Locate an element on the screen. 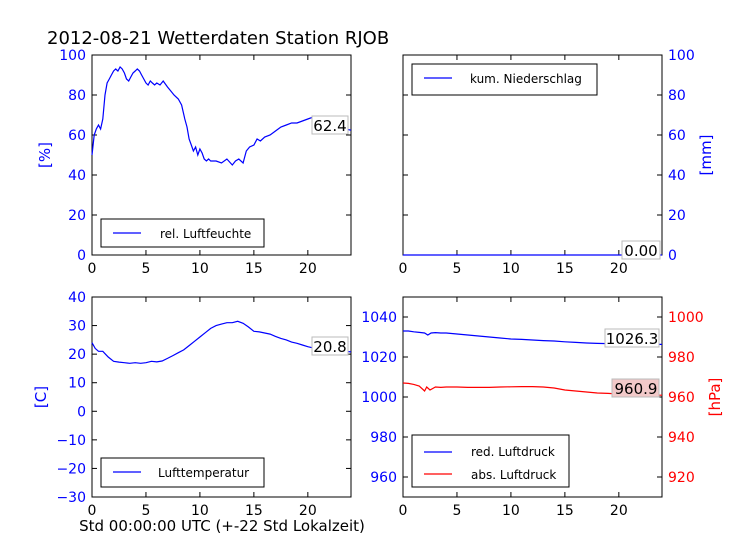  series-line-lufttemperatur is located at coordinates (221, 342).